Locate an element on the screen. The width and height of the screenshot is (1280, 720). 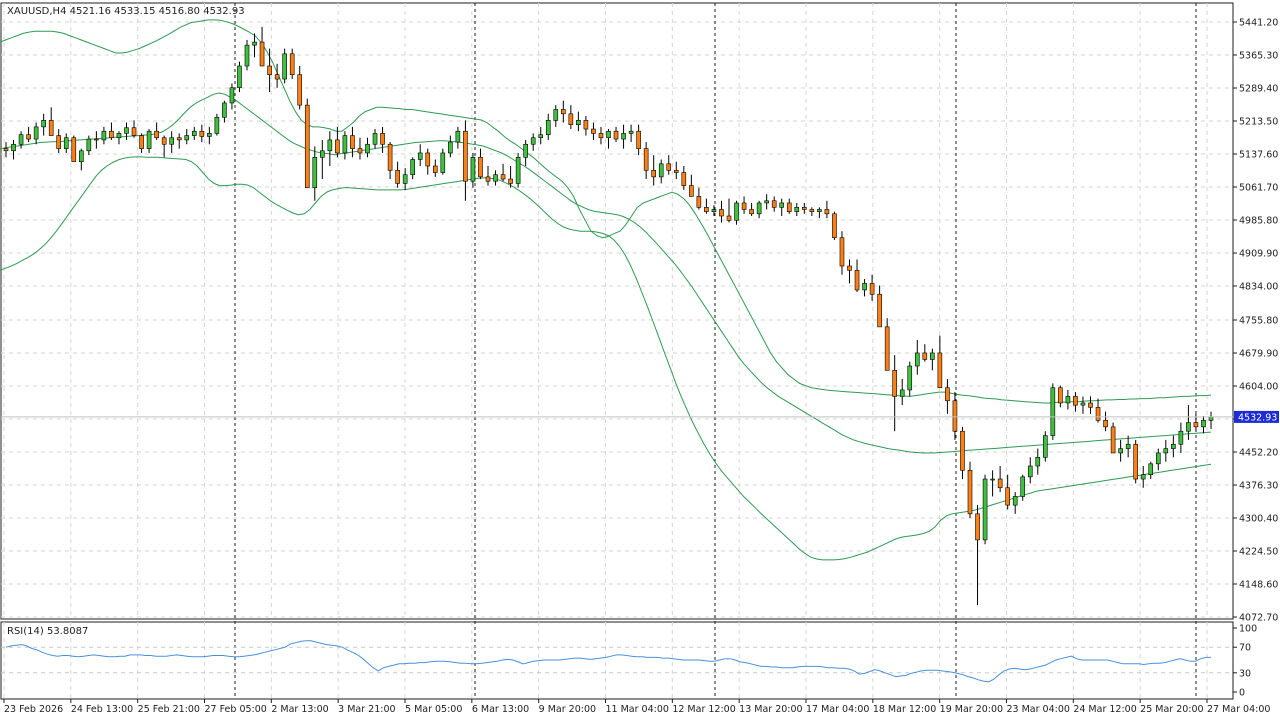
rsi-tick-label: 70 is located at coordinates (1245, 648).